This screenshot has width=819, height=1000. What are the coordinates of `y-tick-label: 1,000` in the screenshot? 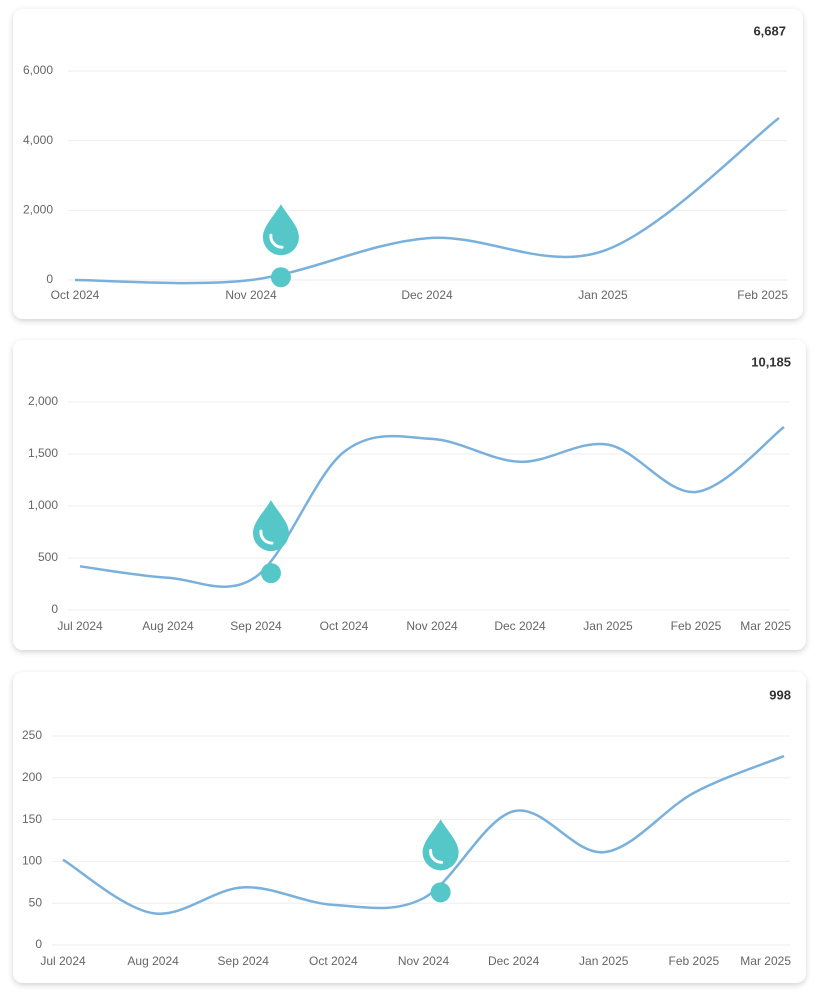 It's located at (43, 505).